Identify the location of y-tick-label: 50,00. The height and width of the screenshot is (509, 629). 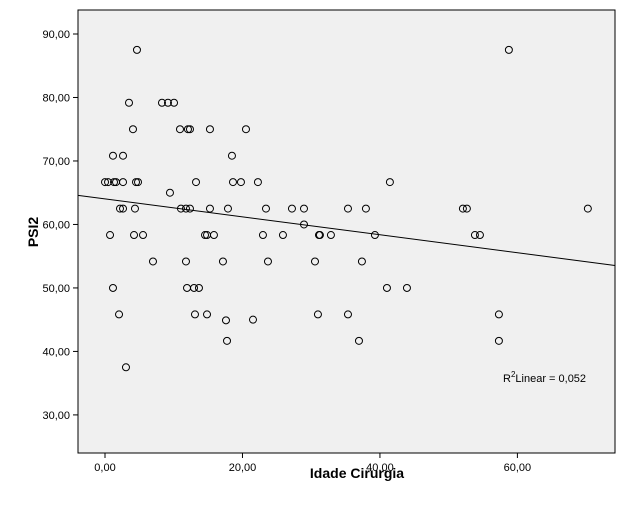
(56, 289).